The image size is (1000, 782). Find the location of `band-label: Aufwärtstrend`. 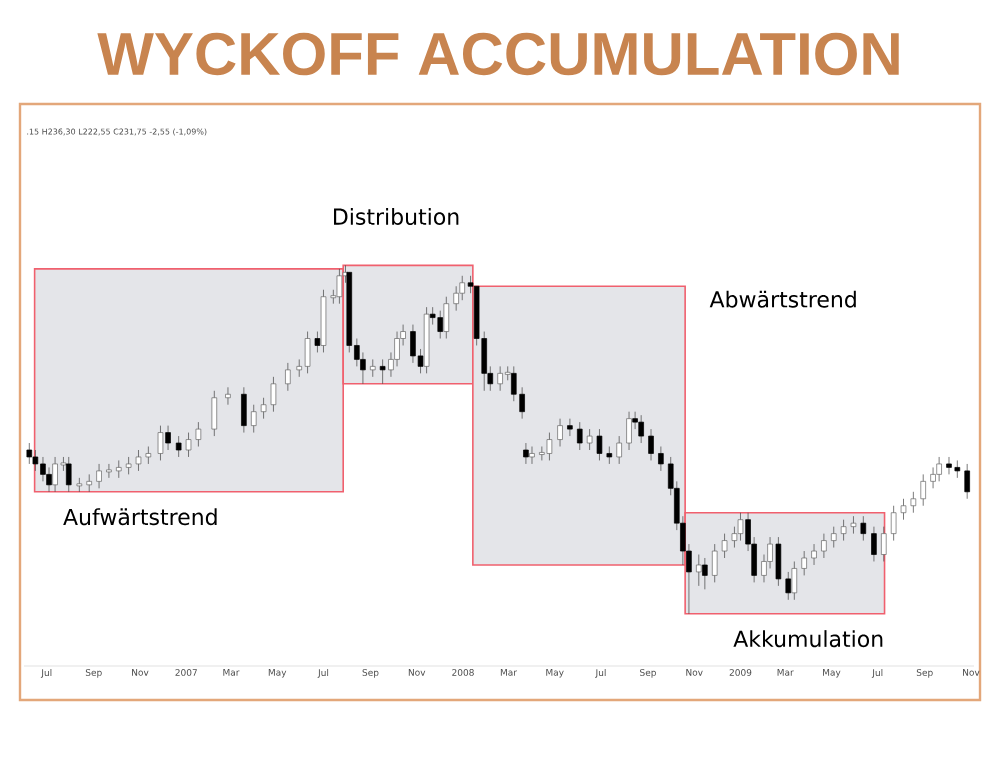

band-label: Aufwärtstrend is located at coordinates (140, 517).